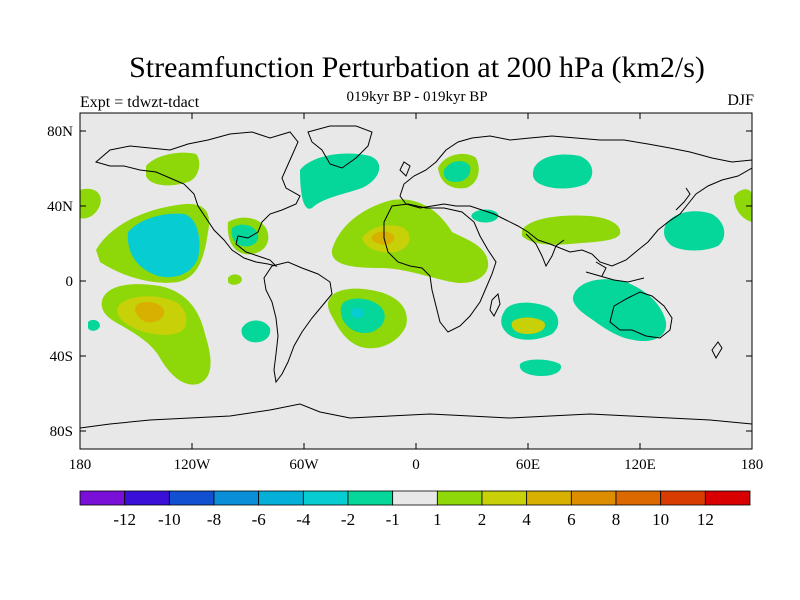 The width and height of the screenshot is (800, 600). I want to click on lat-label-40n: 40N, so click(60, 207).